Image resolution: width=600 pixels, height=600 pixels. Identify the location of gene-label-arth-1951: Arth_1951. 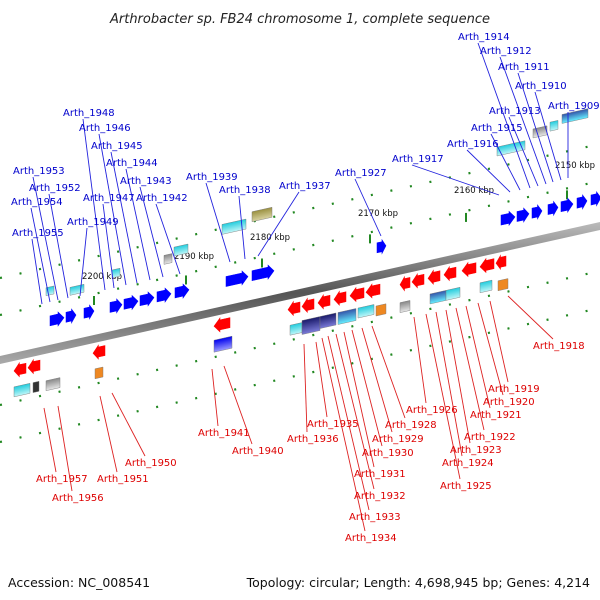
(123, 479).